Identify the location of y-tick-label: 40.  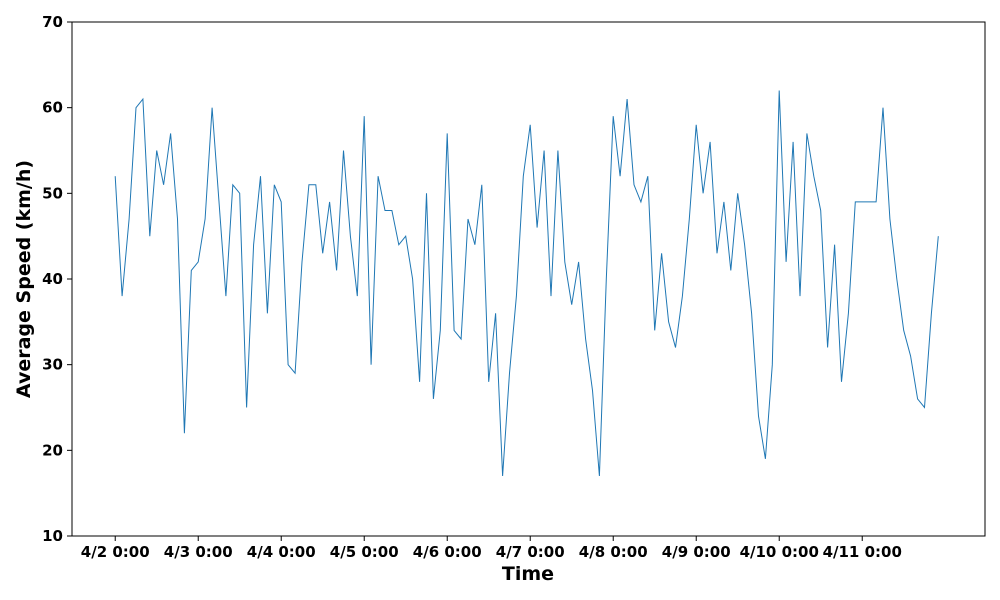
(52, 279).